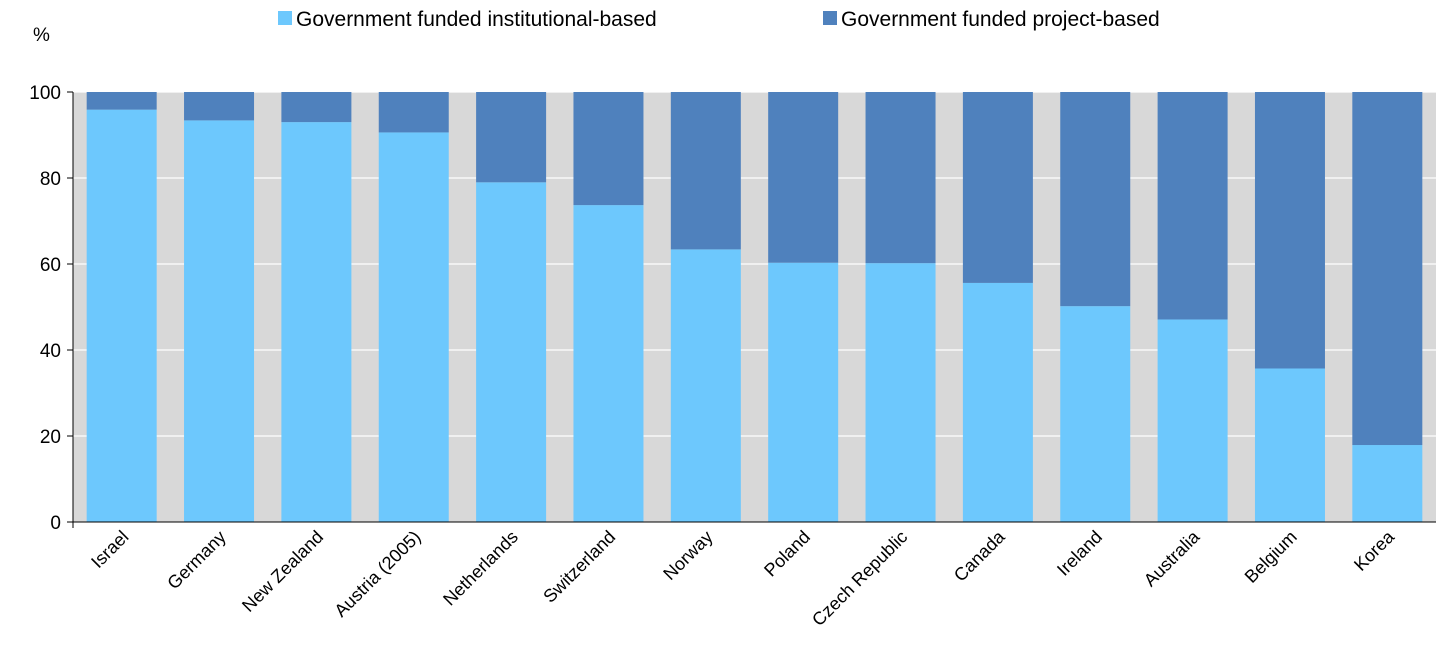 The image size is (1439, 670). Describe the element at coordinates (50, 265) in the screenshot. I see `y-tick-label-60: 60` at that location.